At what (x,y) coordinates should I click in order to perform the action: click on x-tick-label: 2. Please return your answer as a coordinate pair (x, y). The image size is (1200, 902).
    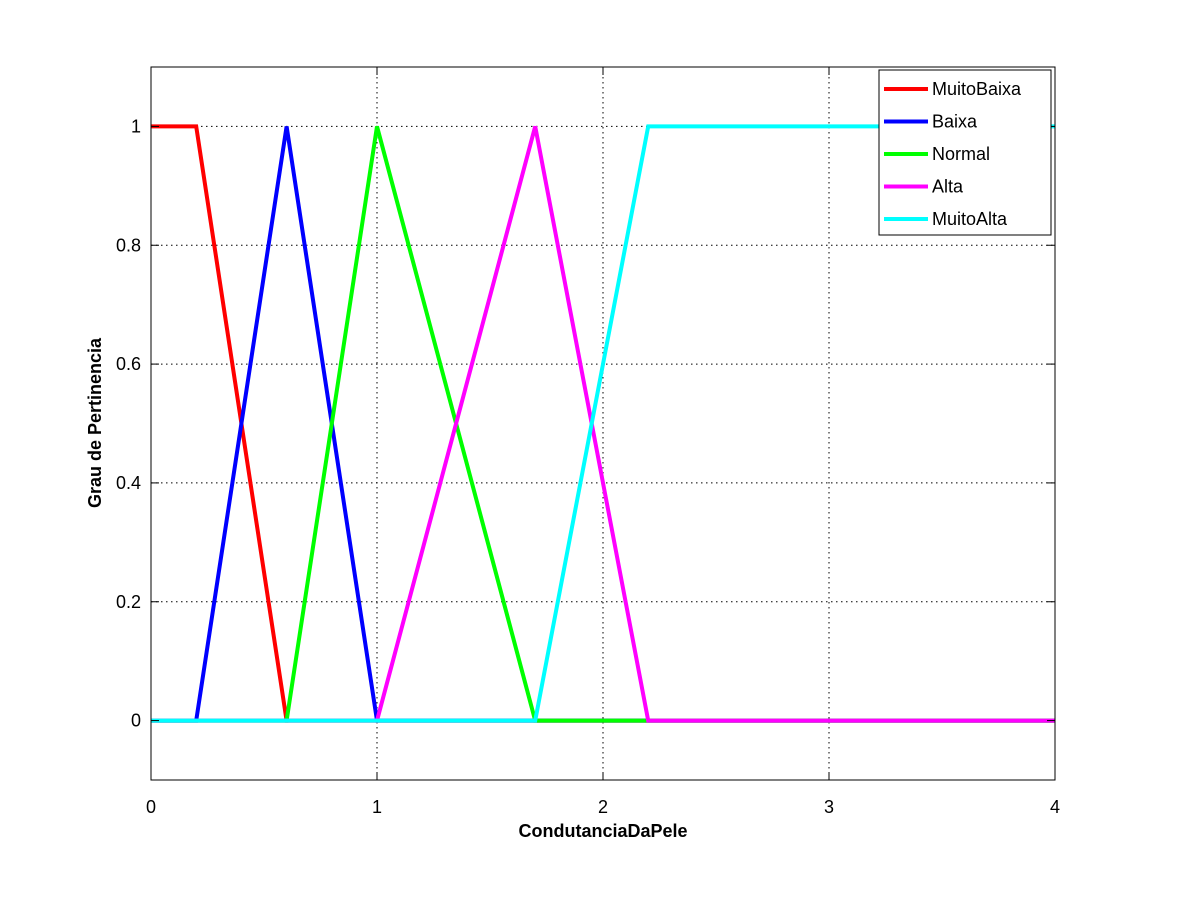
    Looking at the image, I should click on (603, 807).